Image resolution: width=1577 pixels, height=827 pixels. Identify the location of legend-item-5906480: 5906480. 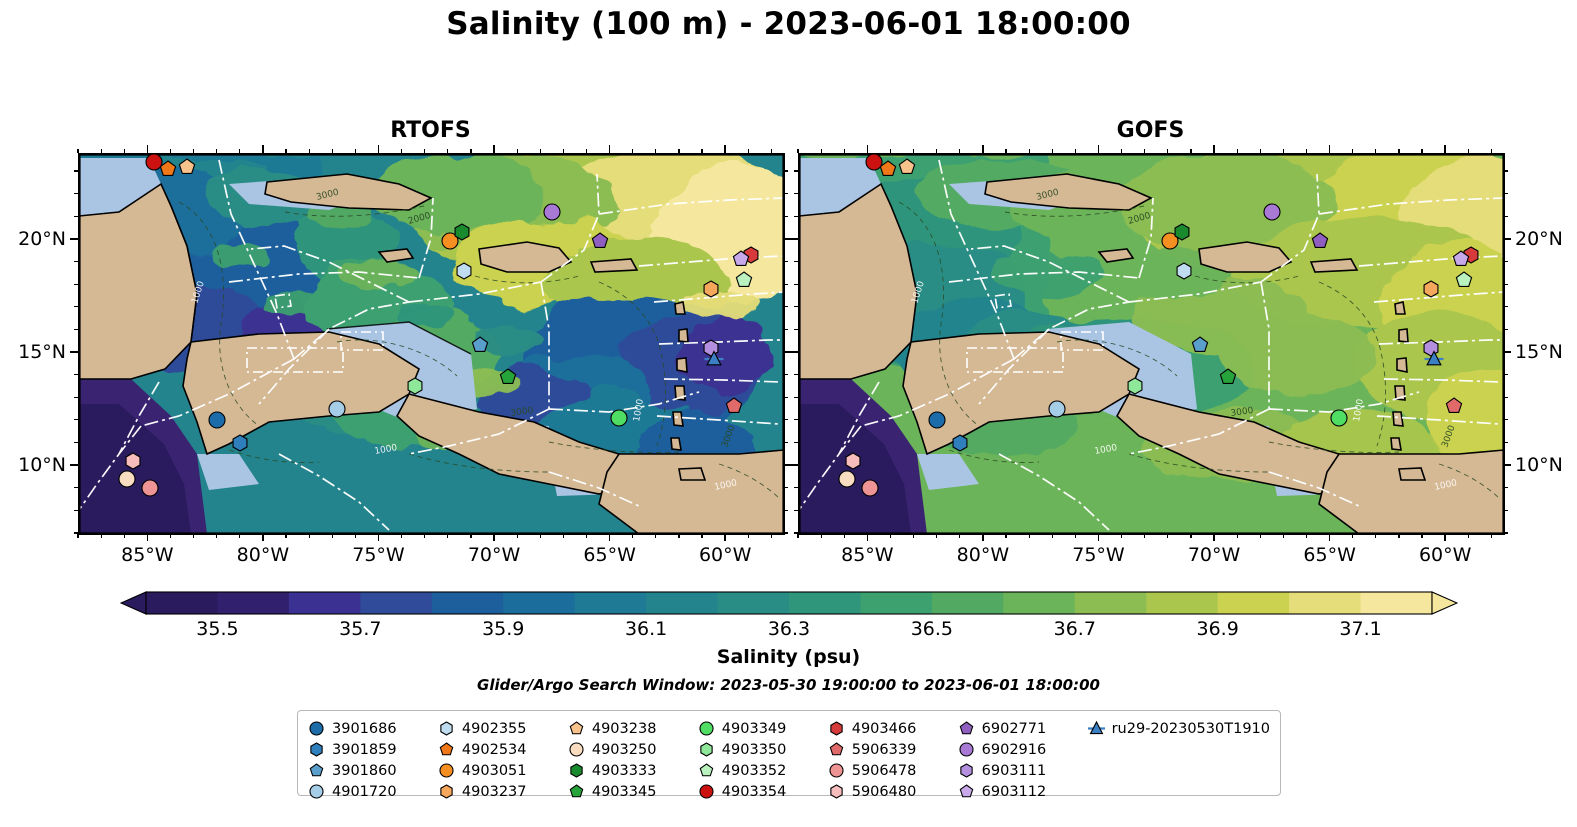
(893, 791).